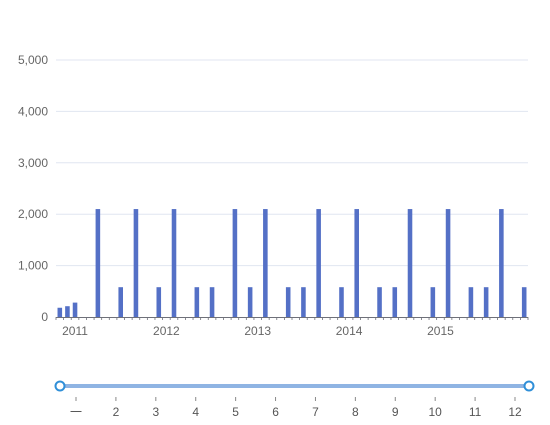  Describe the element at coordinates (33, 266) in the screenshot. I see `y-tick-label: 1,000` at that location.